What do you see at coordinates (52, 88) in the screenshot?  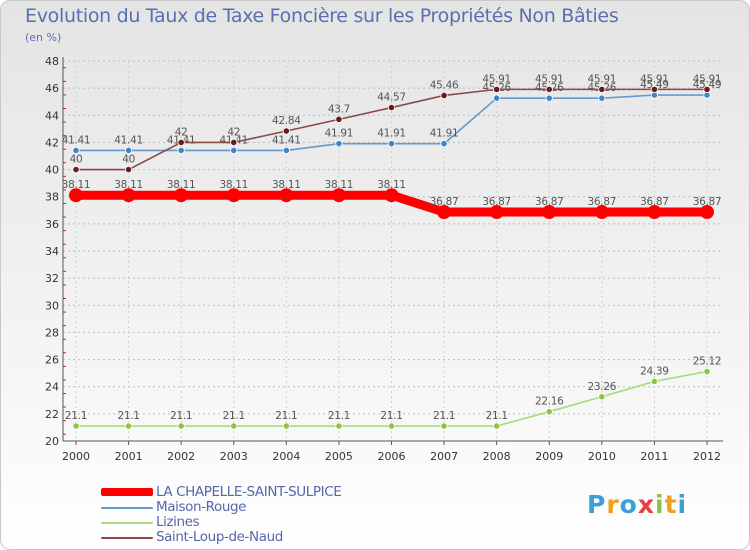 I see `y-tick-label: 46` at bounding box center [52, 88].